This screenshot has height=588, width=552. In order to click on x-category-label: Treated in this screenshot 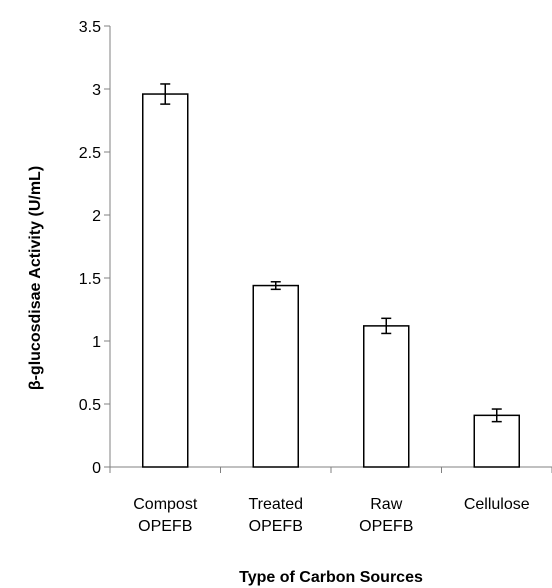, I will do `click(275, 504)`.